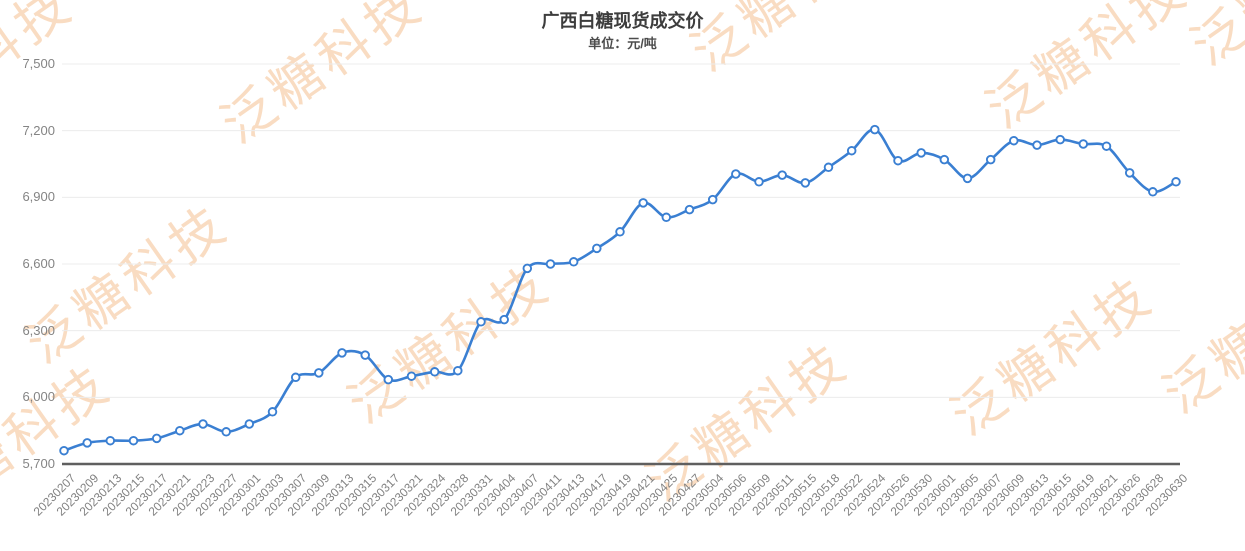 This screenshot has height=551, width=1245. What do you see at coordinates (38, 463) in the screenshot?
I see `y-axis-tick-label: 5,700` at bounding box center [38, 463].